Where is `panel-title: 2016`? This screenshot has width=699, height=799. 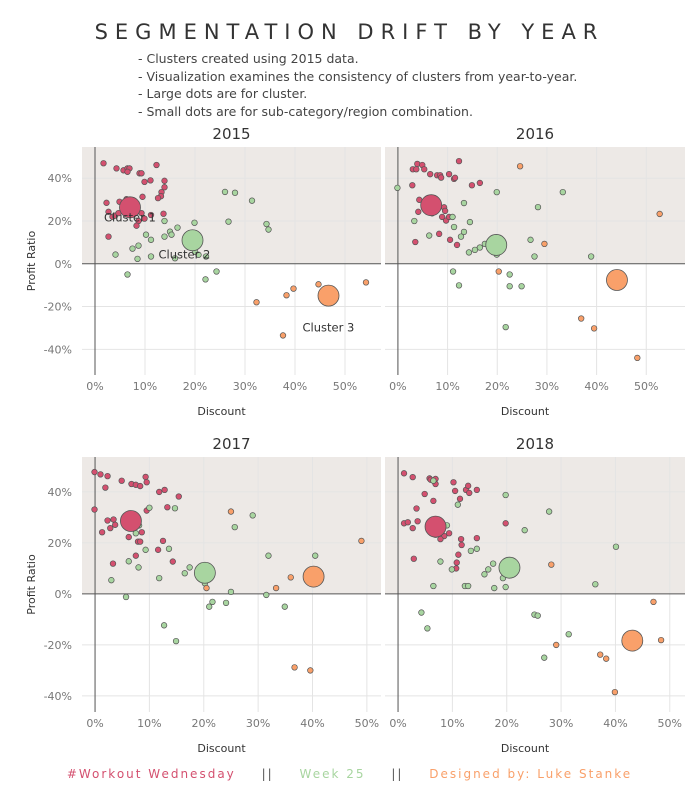
panel-title: 2016 is located at coordinates (535, 134).